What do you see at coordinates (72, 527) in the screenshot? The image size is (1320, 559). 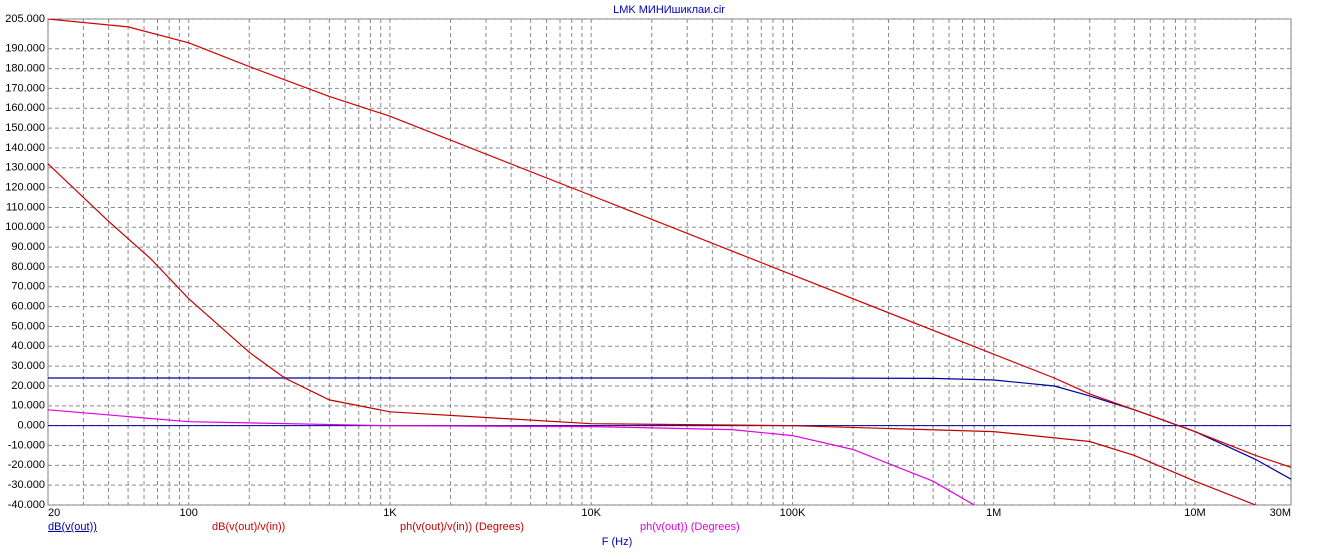 I see `legend-label: dB(v(out))` at bounding box center [72, 527].